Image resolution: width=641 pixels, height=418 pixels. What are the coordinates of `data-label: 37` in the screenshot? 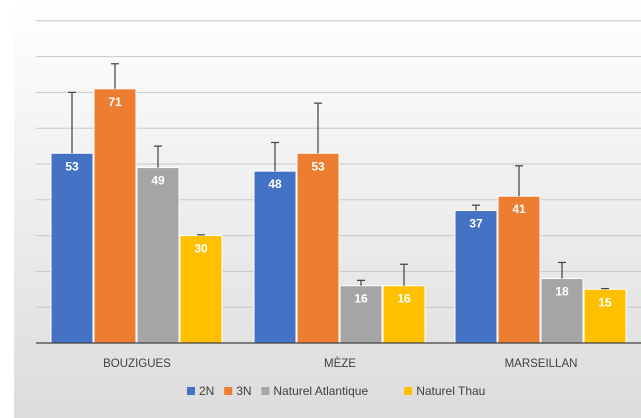 It's located at (476, 224).